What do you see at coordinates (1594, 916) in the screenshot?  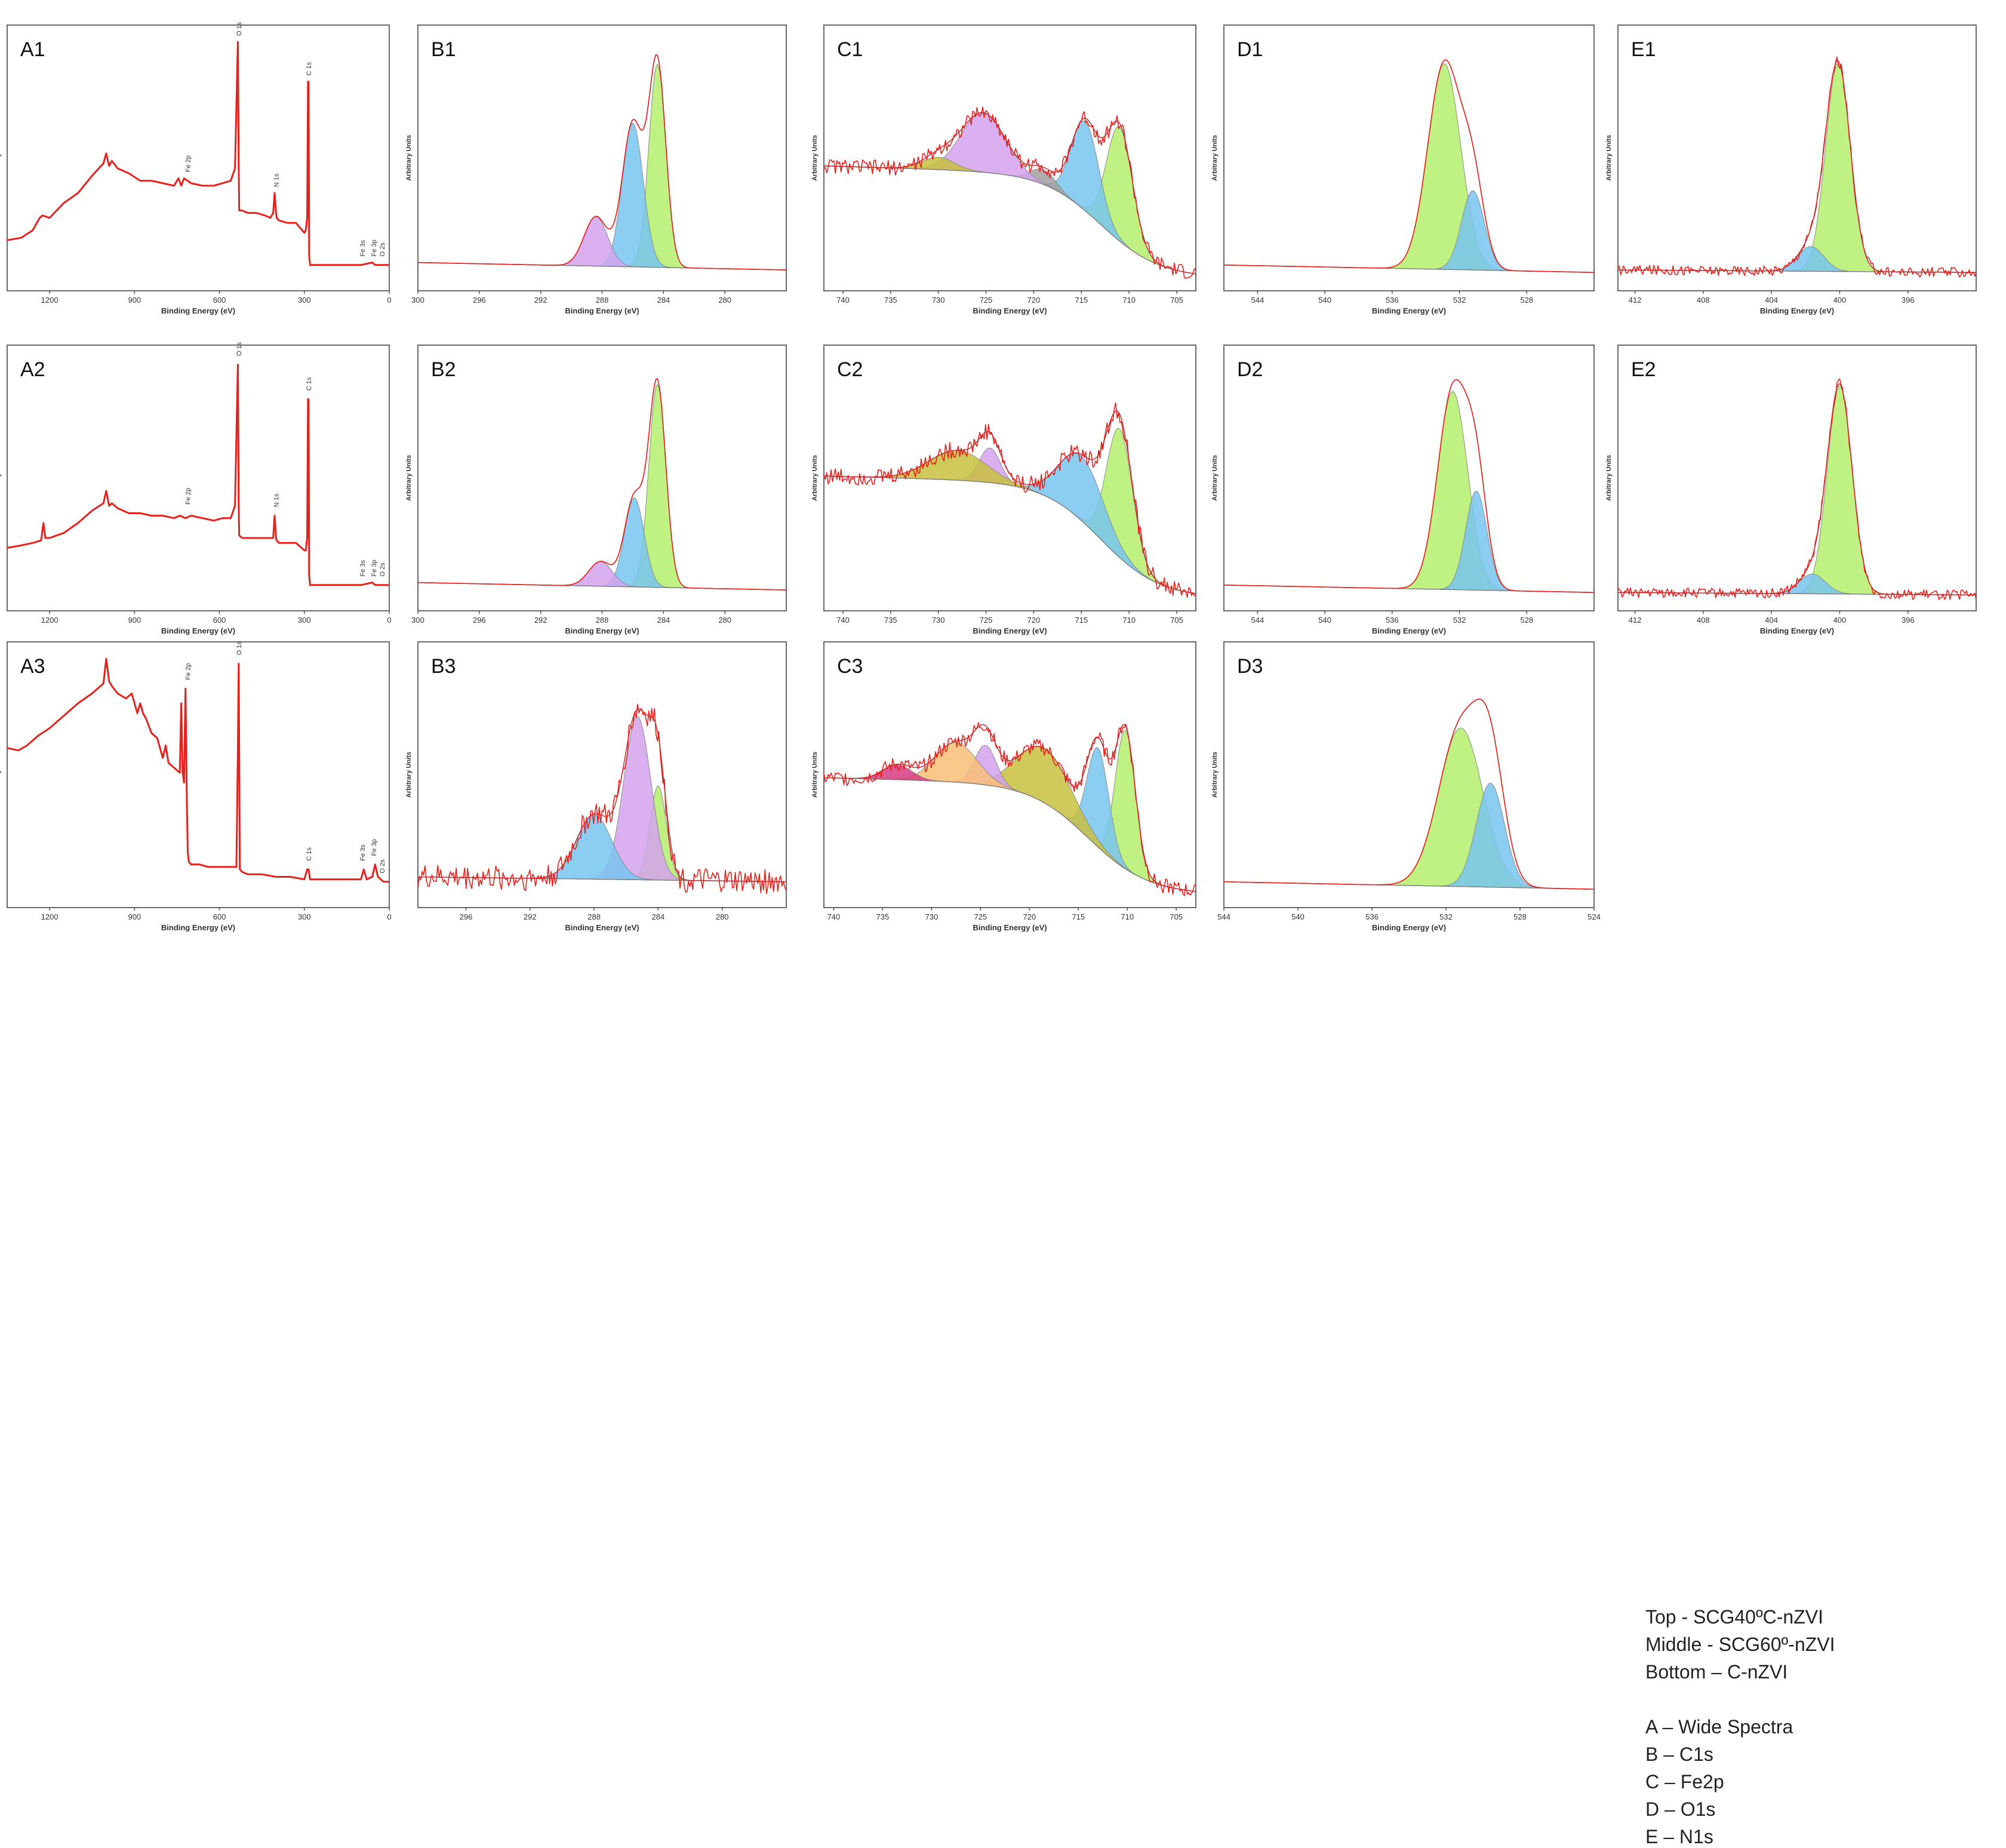 I see `x-tick-label: 524` at bounding box center [1594, 916].